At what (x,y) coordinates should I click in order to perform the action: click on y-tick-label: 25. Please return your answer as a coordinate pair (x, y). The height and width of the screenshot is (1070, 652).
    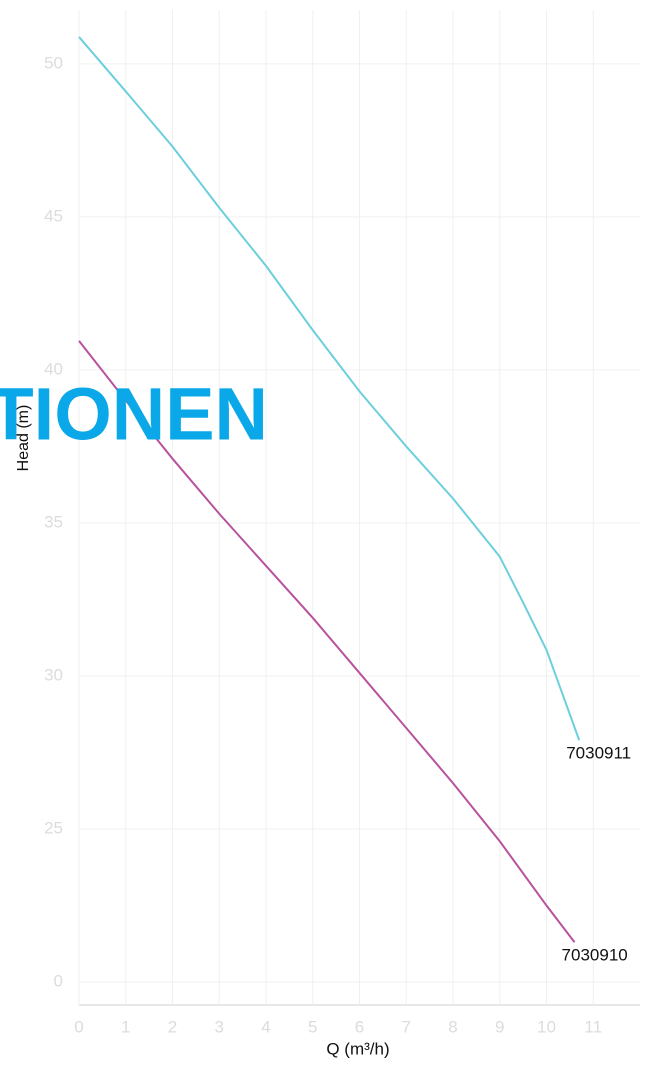
    Looking at the image, I should click on (53, 828).